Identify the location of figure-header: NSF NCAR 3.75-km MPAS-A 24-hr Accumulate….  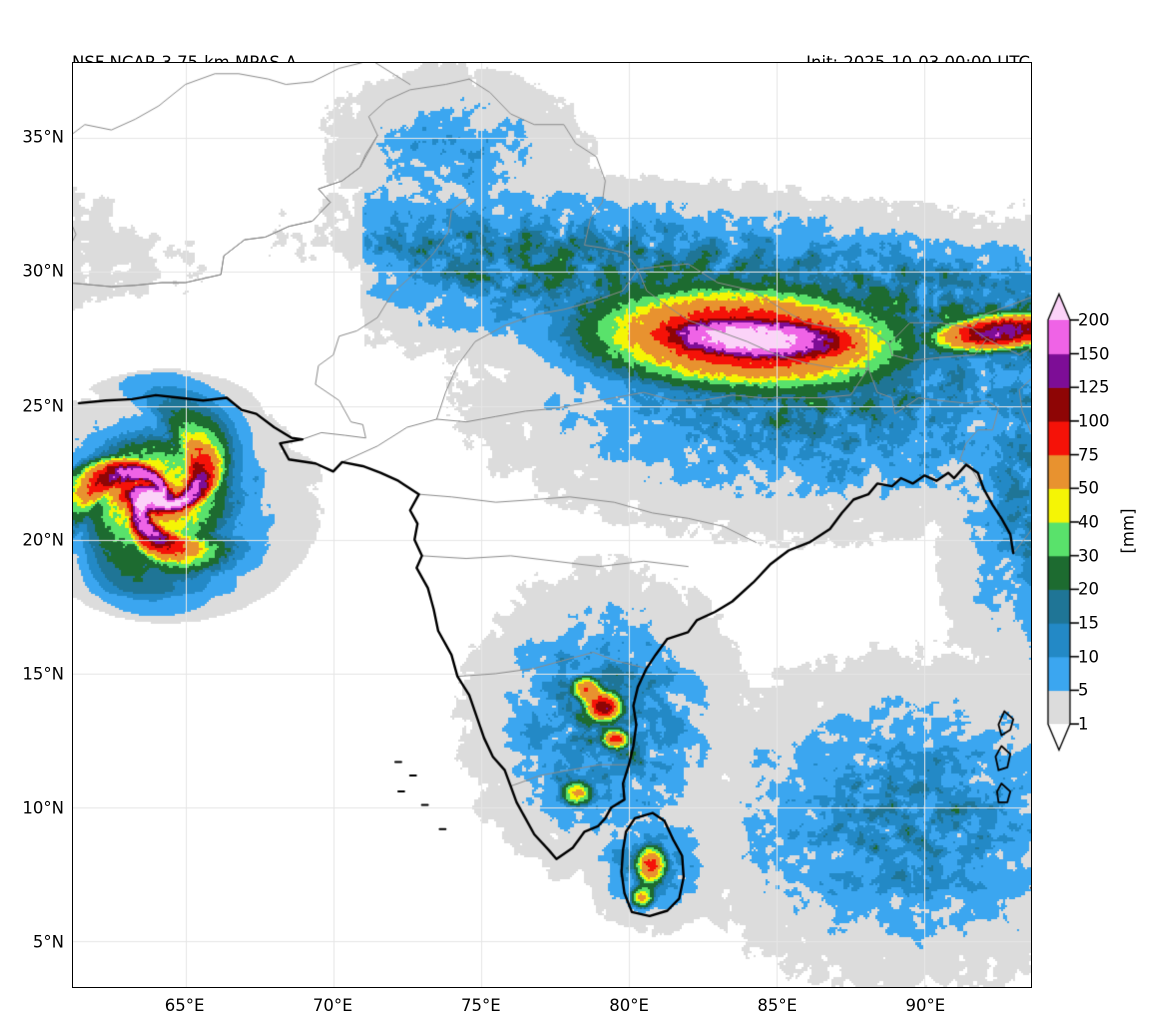
(577, 67).